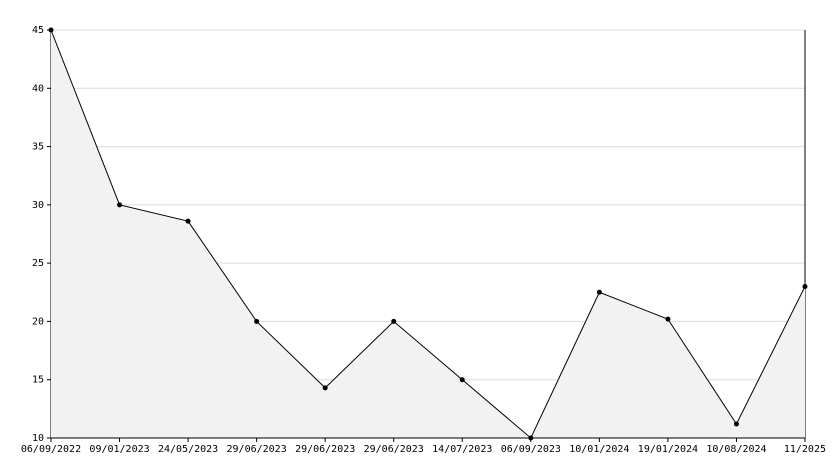 This screenshot has width=834, height=468. Describe the element at coordinates (38, 321) in the screenshot. I see `y-tick-label: 20` at that location.